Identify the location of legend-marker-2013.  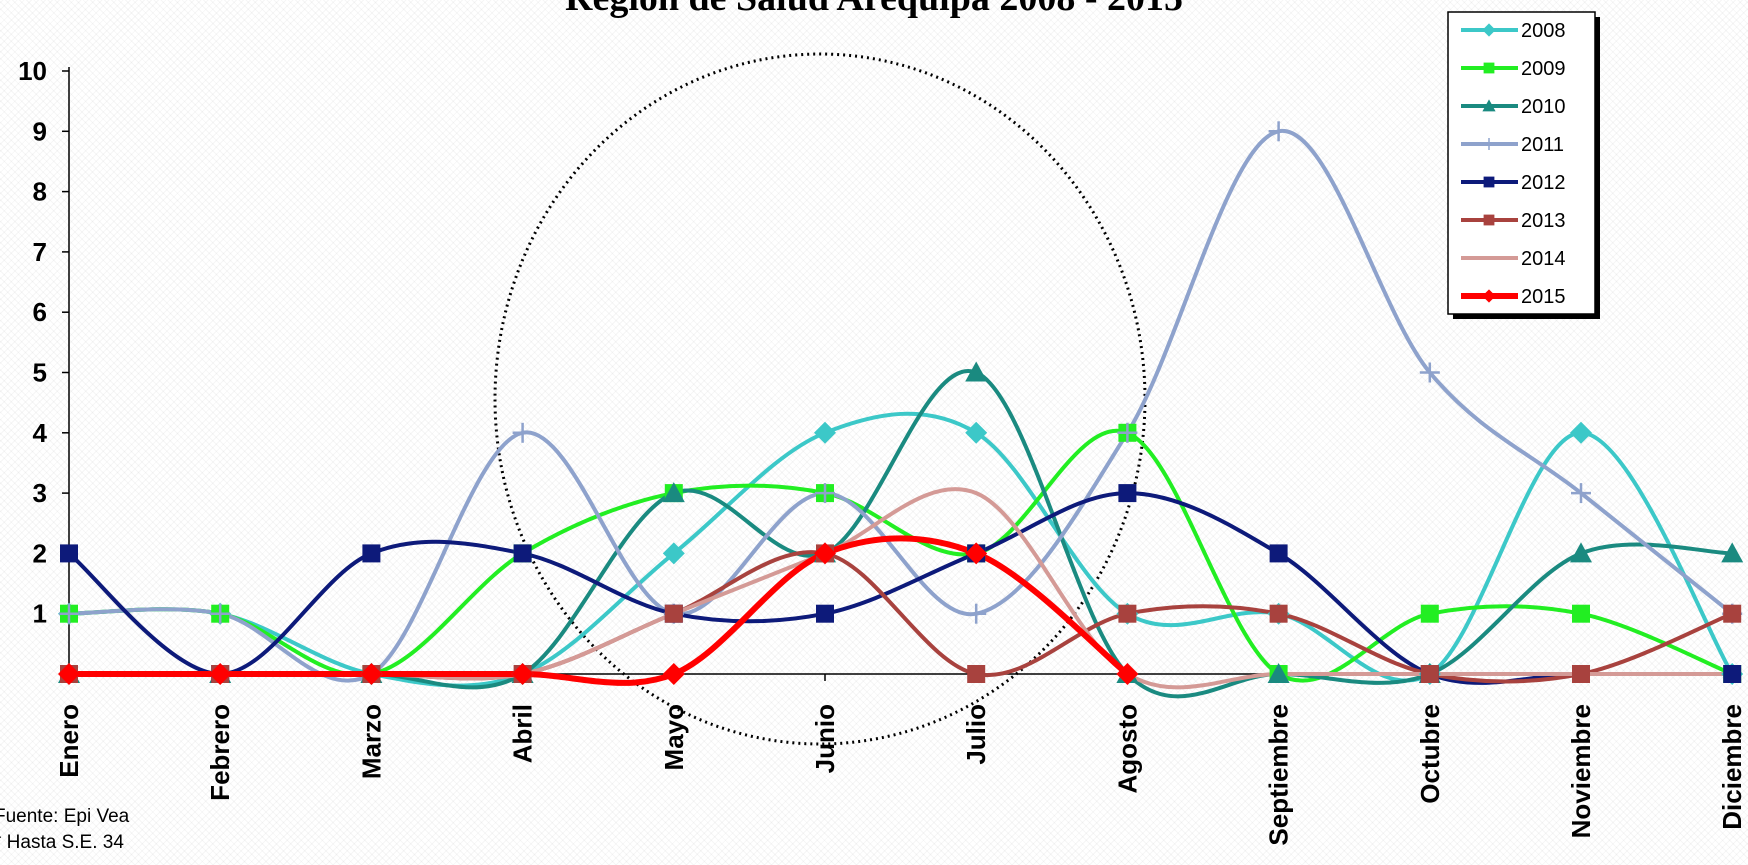
(1489, 220).